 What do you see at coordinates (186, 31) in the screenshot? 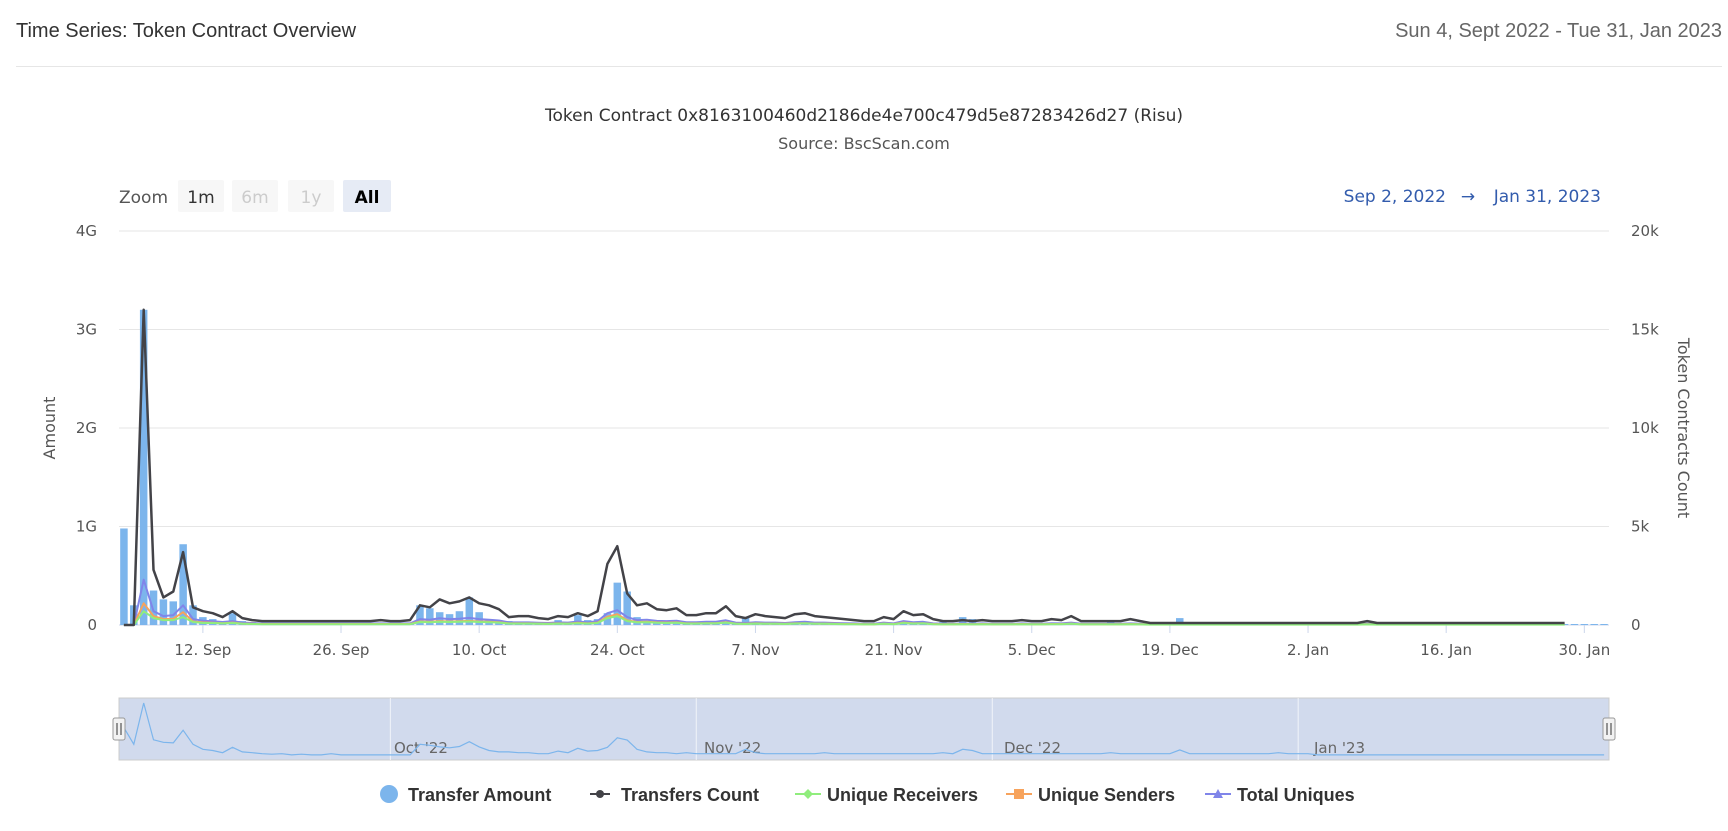
I see `panel-title: Time Series: Token Contract Overview` at bounding box center [186, 31].